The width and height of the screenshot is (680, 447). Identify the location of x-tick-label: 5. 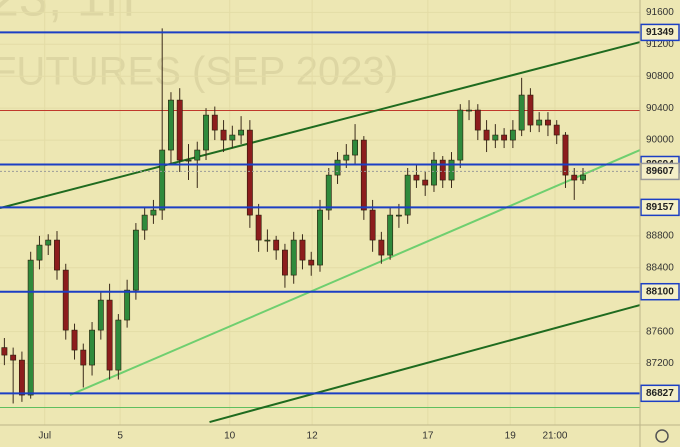
(120, 436).